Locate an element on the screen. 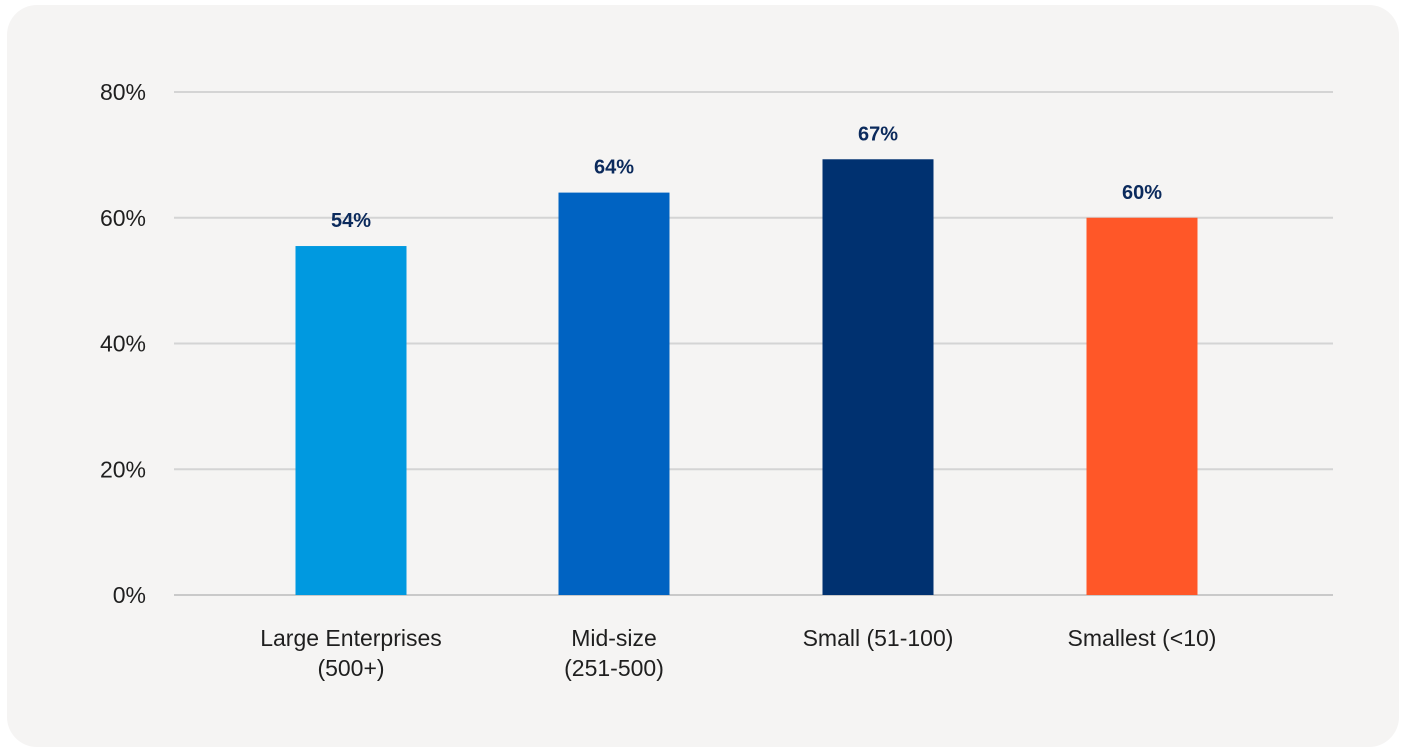  category-label-2: Small (51-100) is located at coordinates (878, 638).